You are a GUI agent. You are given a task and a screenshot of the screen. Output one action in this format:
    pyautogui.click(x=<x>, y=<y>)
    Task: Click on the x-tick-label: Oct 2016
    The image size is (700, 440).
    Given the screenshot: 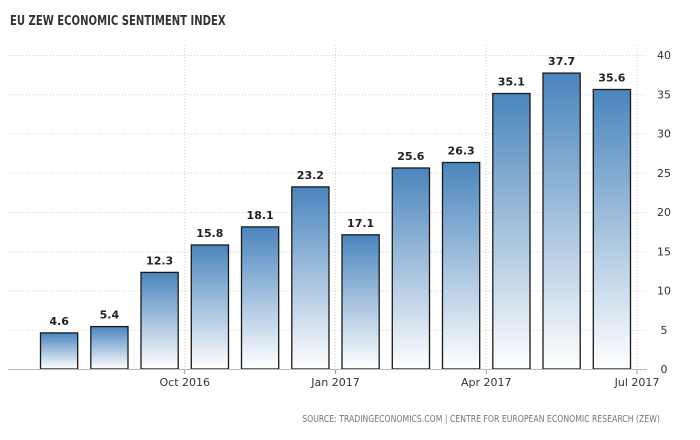 What is the action you would take?
    pyautogui.click(x=184, y=382)
    